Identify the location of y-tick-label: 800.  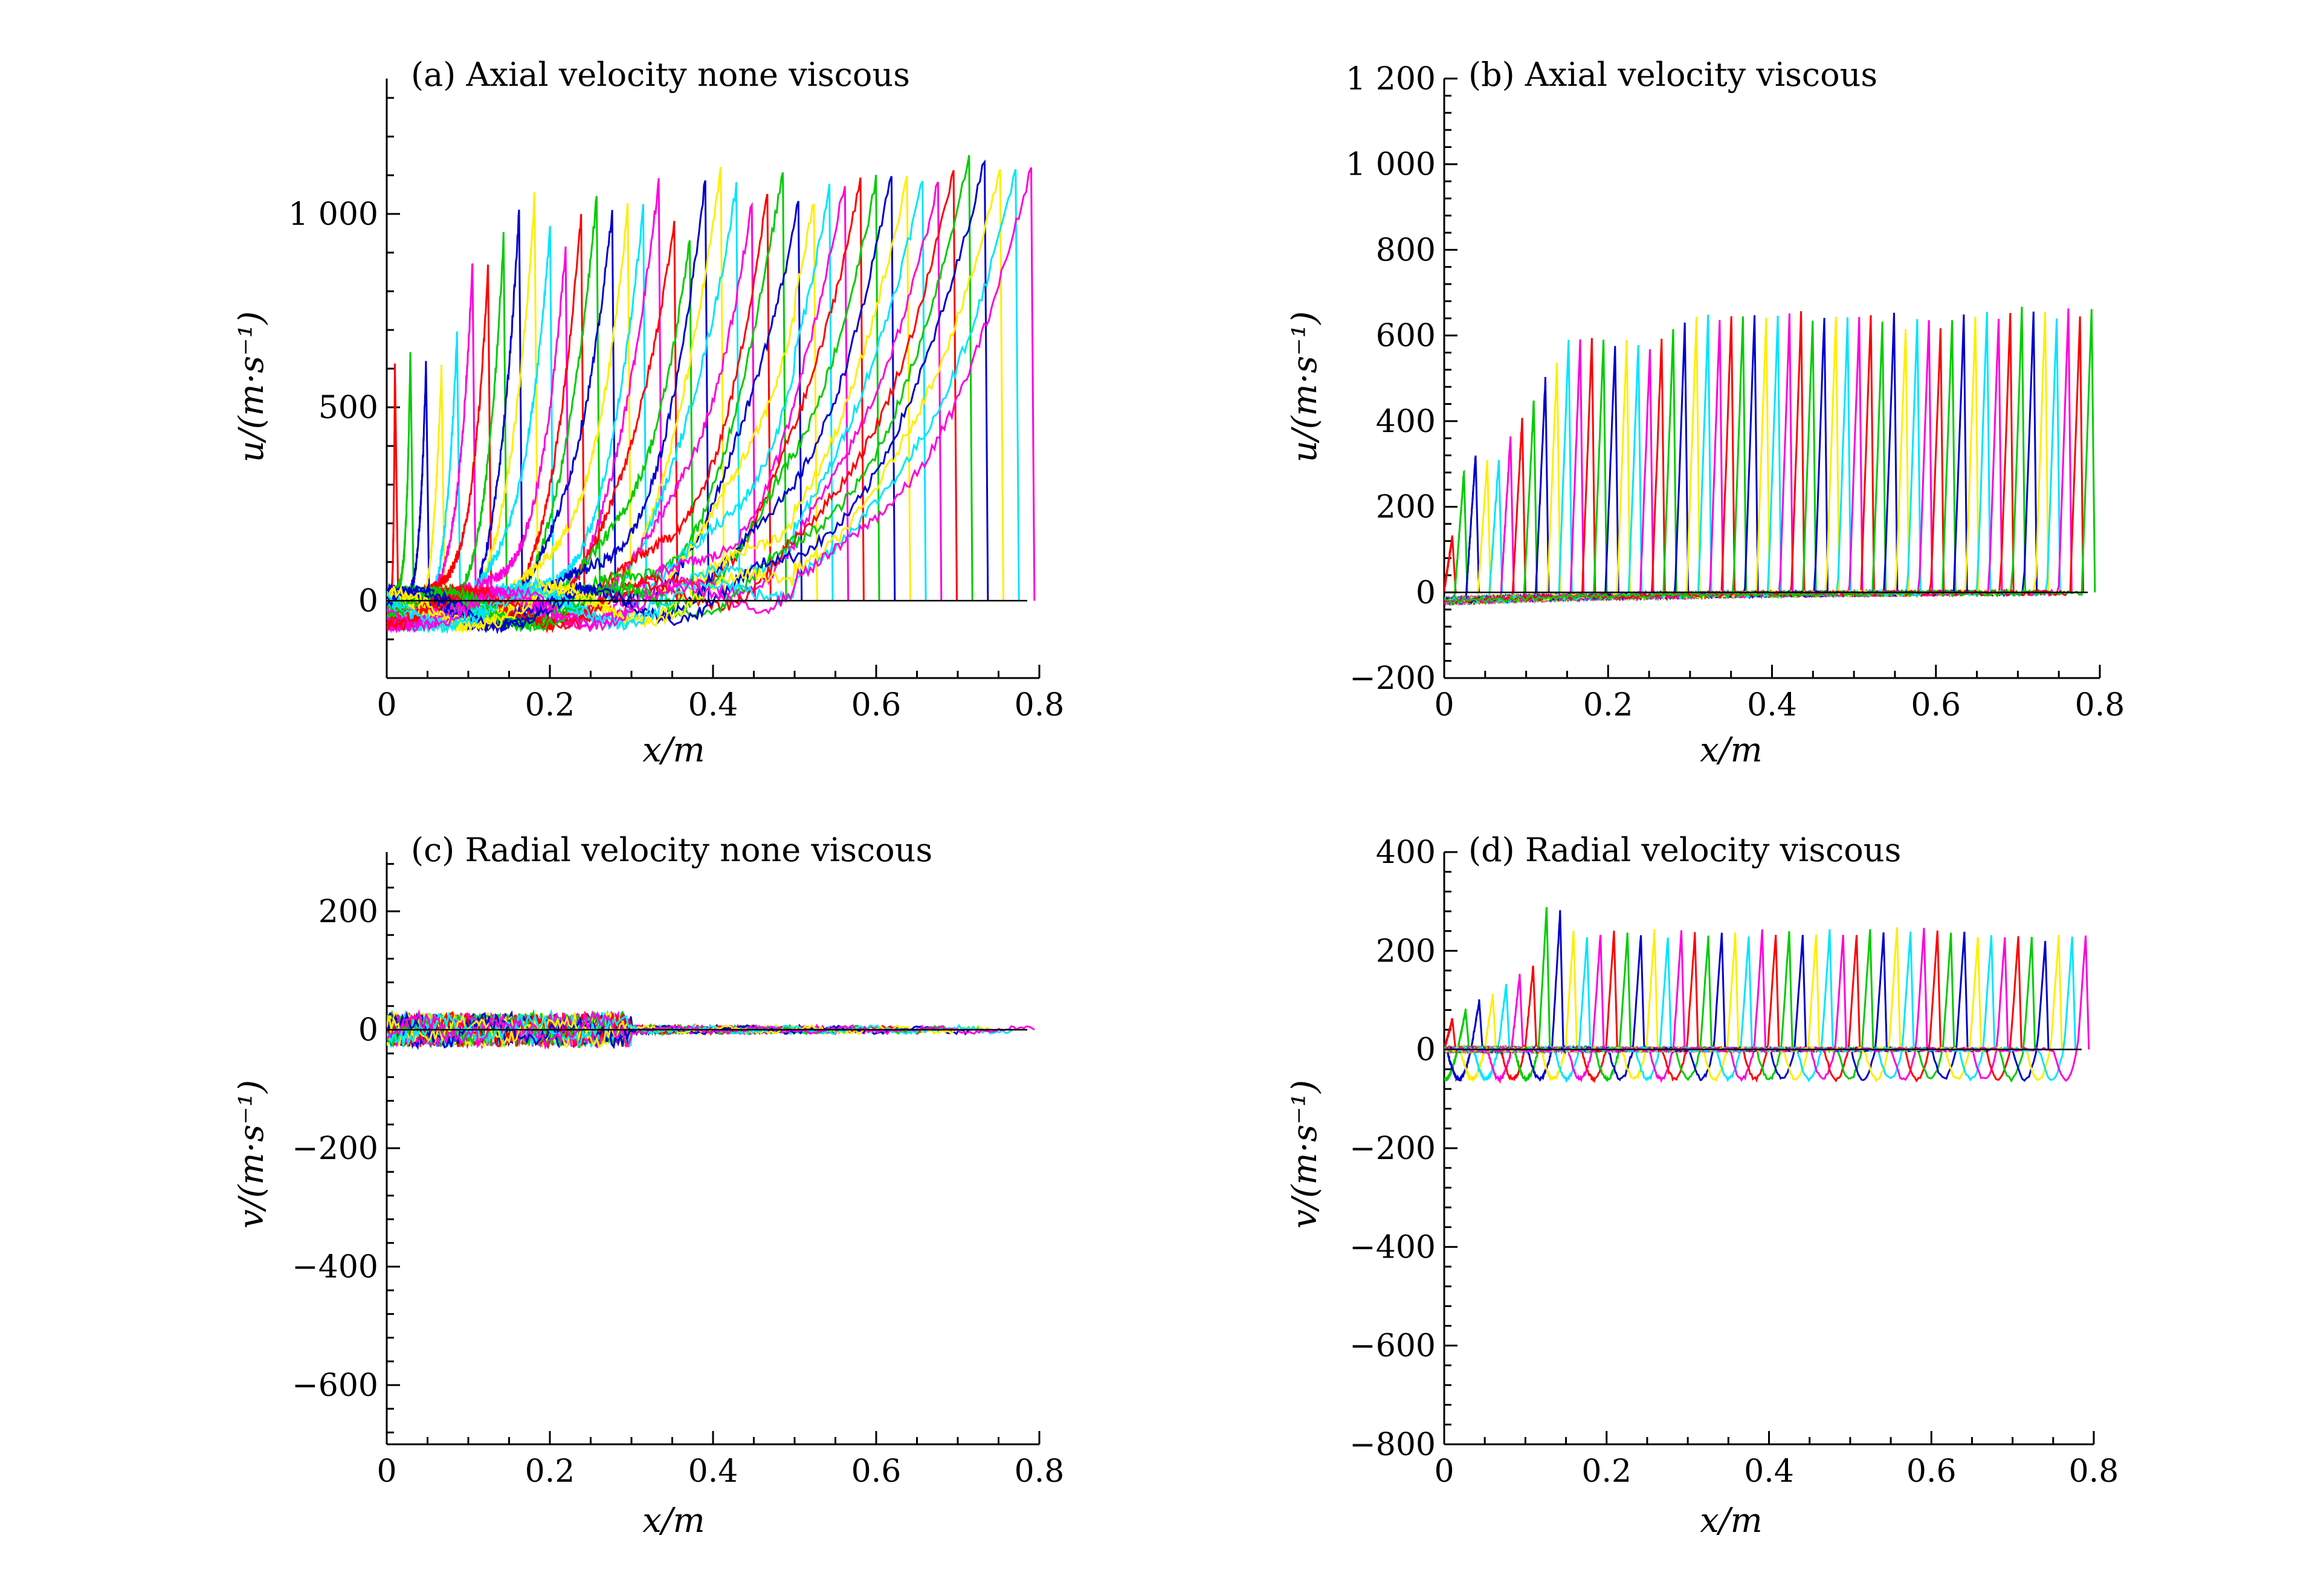
(1406, 250).